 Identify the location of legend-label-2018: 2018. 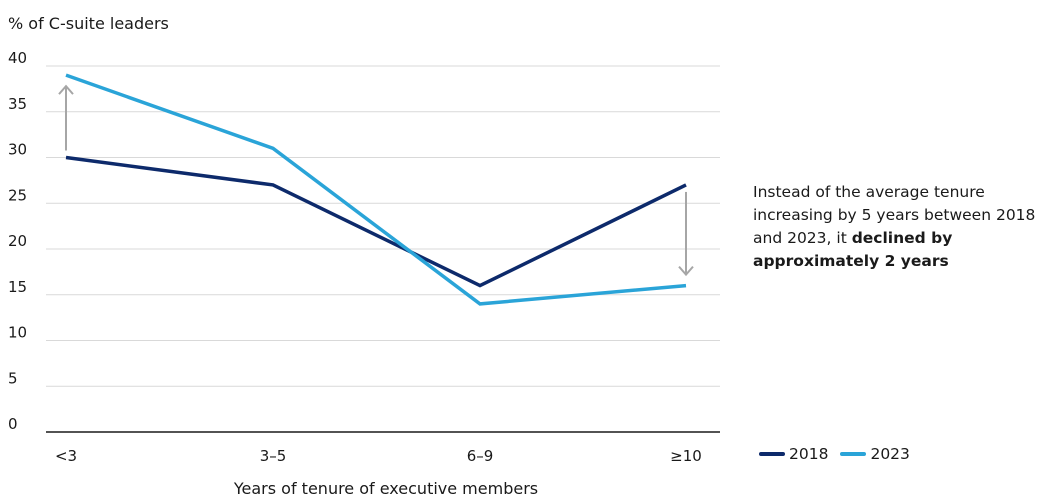
(809, 454).